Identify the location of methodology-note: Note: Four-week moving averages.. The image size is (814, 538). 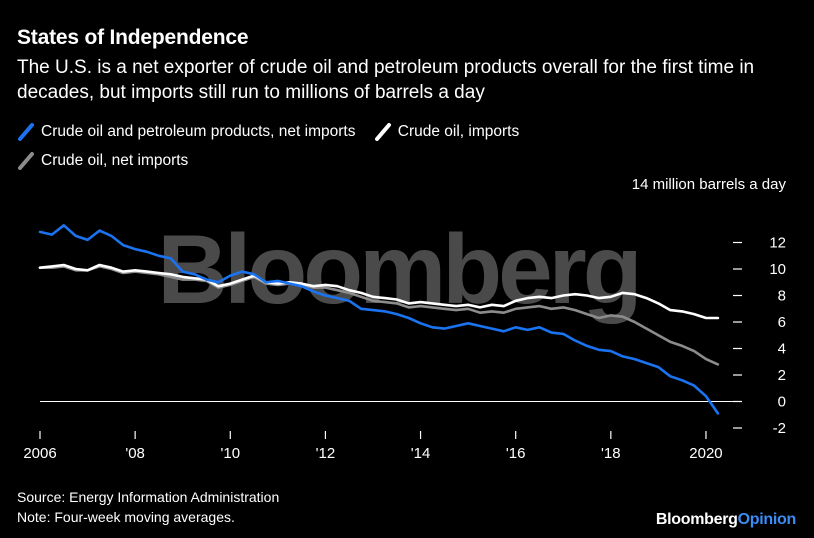
(126, 517).